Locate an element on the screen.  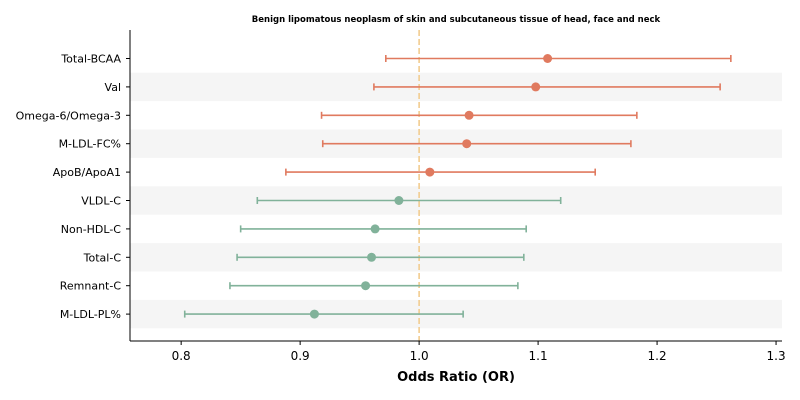
y-tick-label: VLDL-C is located at coordinates (101, 201).